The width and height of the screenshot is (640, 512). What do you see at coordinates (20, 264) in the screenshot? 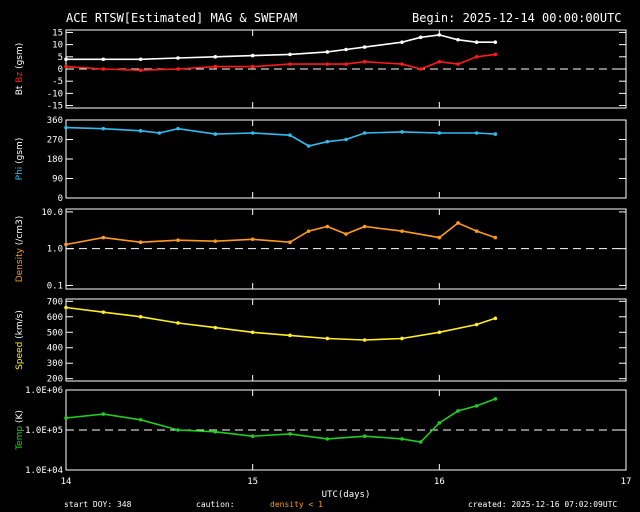
I see `y-axis-title-part: Density` at bounding box center [20, 264].